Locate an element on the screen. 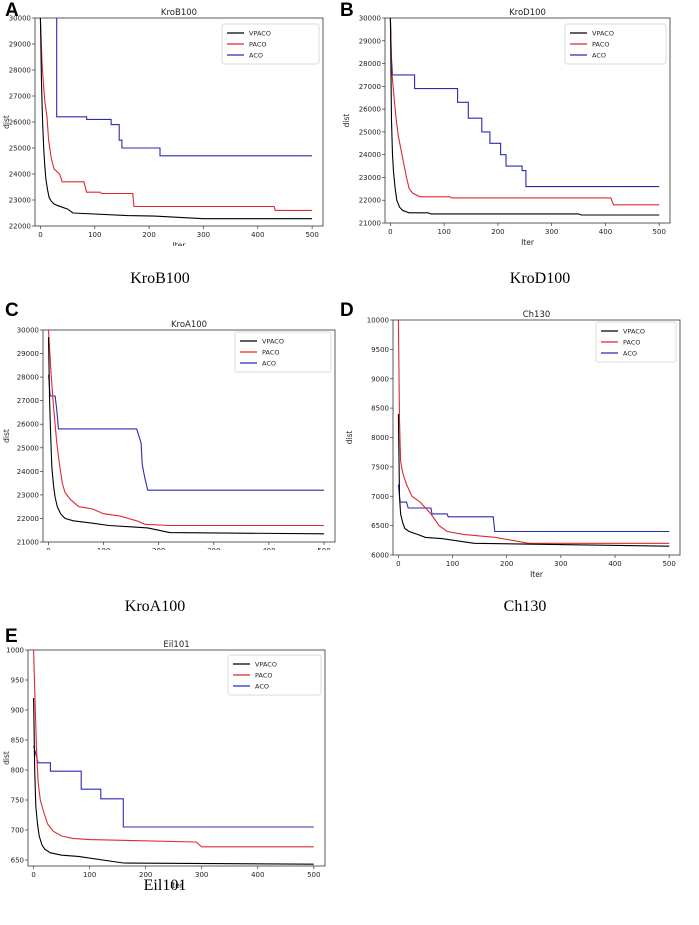  y-tick-label: 6000 is located at coordinates (380, 556).